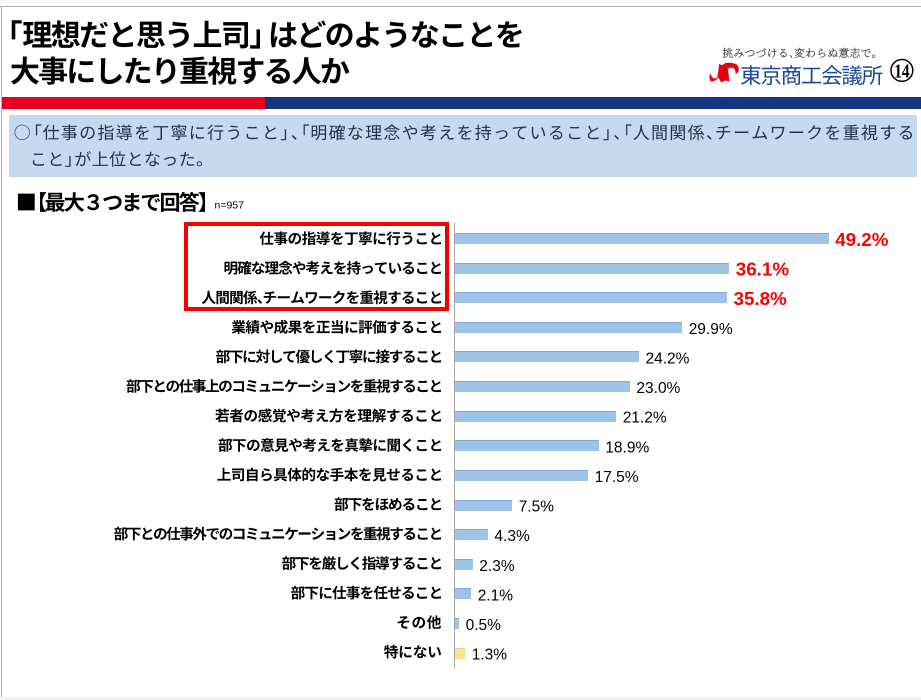  I want to click on svg-text: 17.5%, so click(617, 477).